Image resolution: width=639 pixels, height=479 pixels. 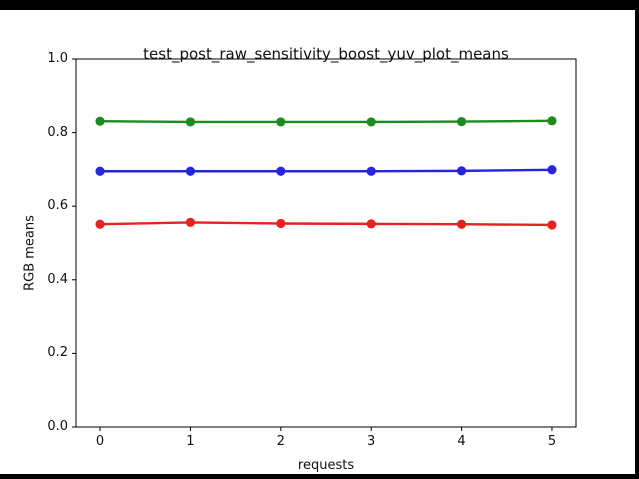 What do you see at coordinates (57, 206) in the screenshot?
I see `y-tick-label: 0.6` at bounding box center [57, 206].